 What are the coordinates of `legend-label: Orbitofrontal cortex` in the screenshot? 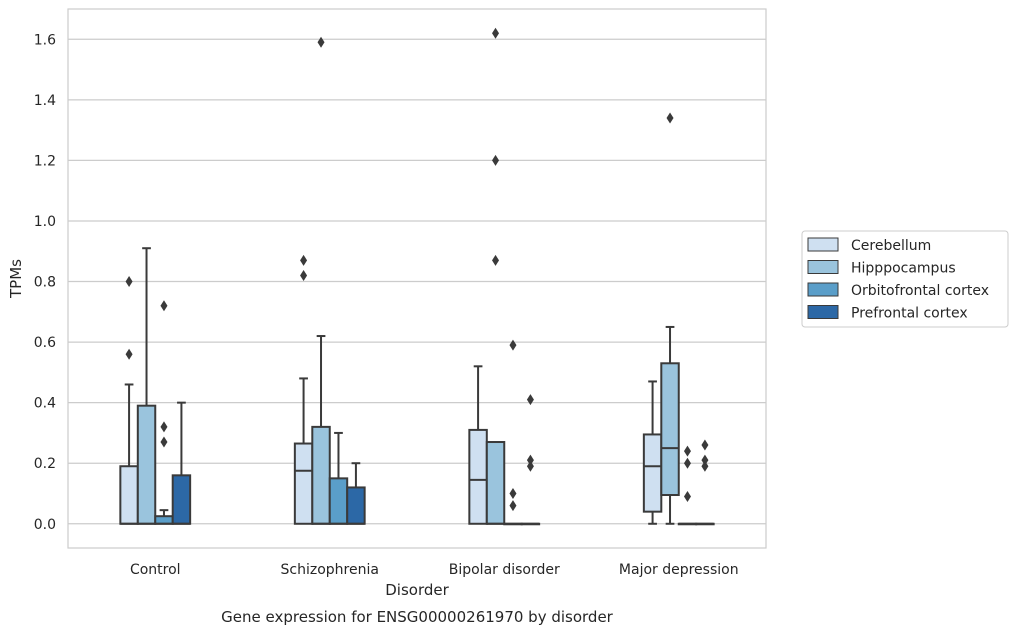 It's located at (920, 291).